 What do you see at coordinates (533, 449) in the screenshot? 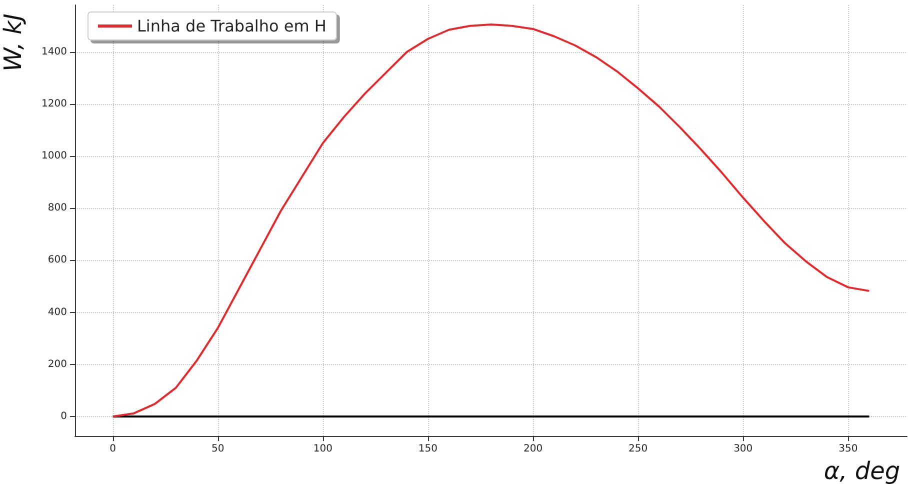
I see `x-tick-label: 200` at bounding box center [533, 449].